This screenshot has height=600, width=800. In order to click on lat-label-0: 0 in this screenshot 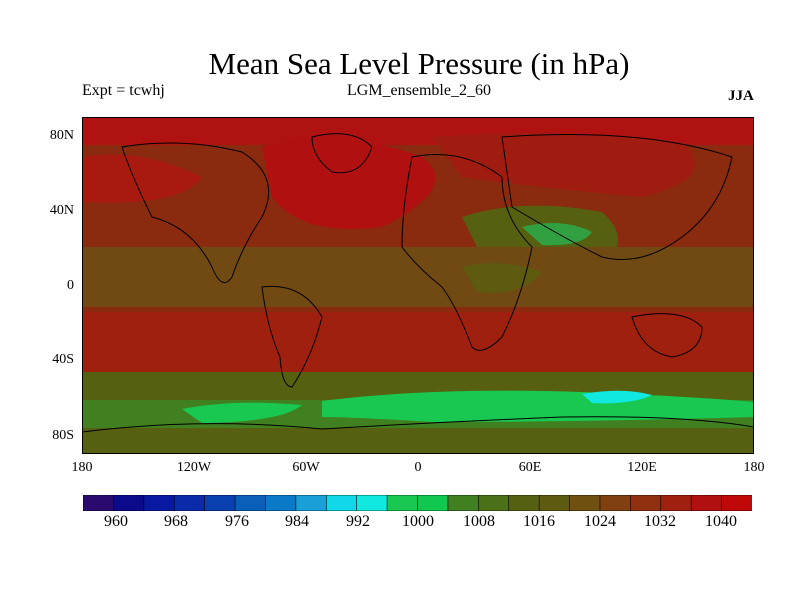, I will do `click(70, 285)`.